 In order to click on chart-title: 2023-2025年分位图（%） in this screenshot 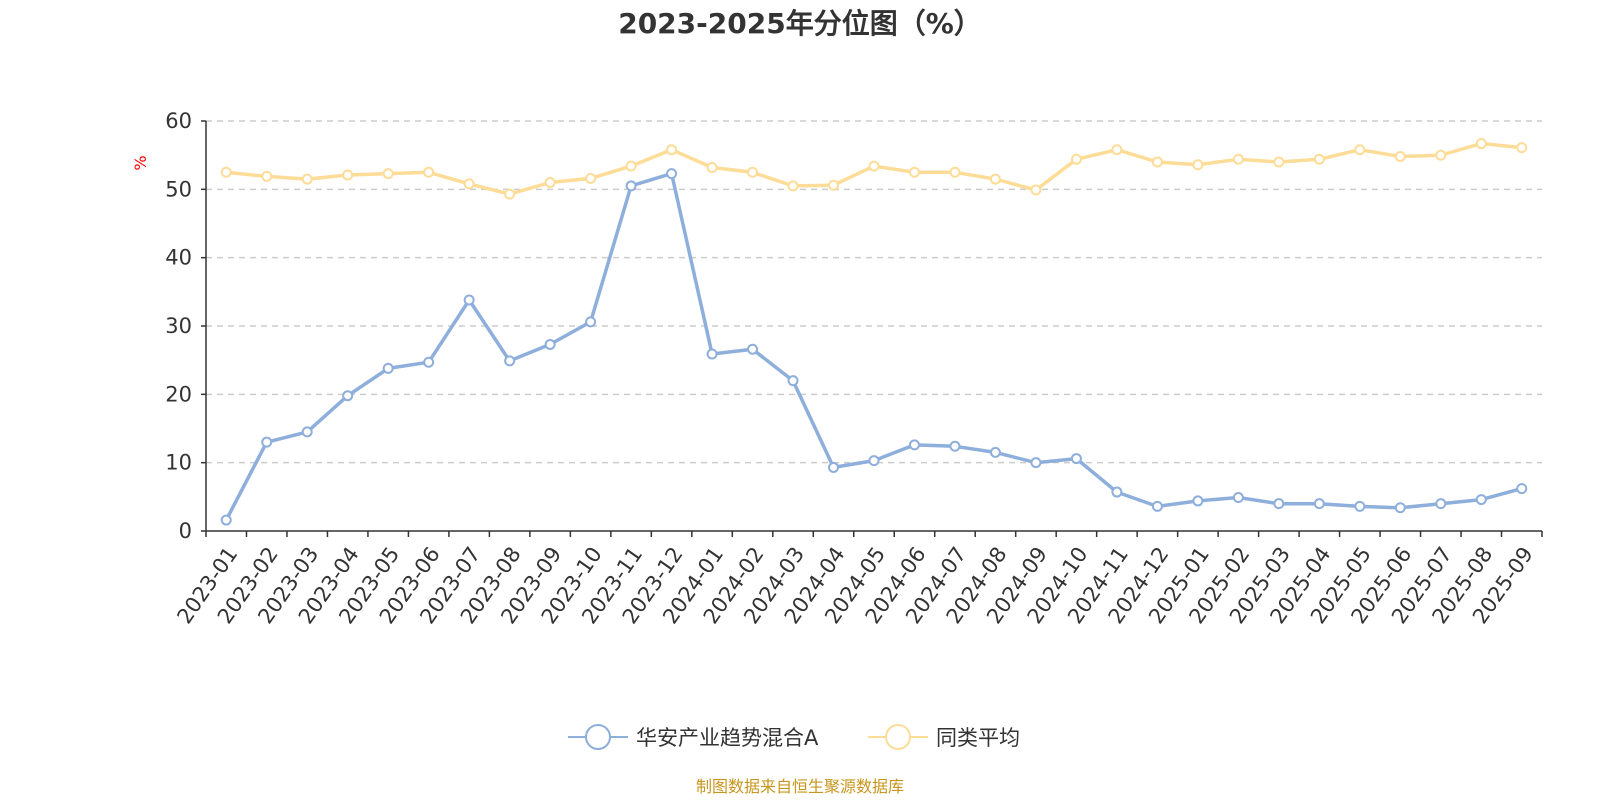, I will do `click(800, 23)`.